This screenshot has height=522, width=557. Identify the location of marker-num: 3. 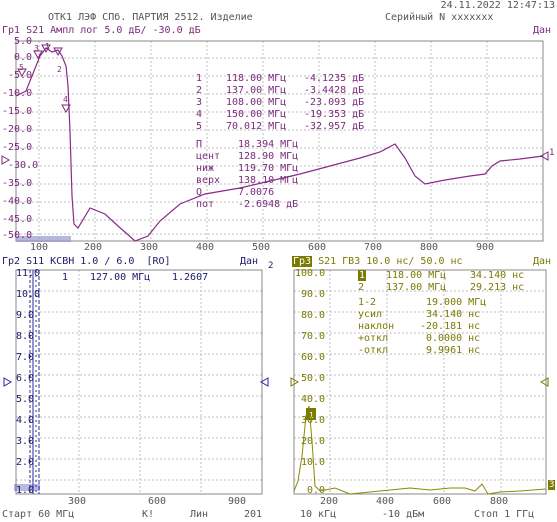
(199, 102).